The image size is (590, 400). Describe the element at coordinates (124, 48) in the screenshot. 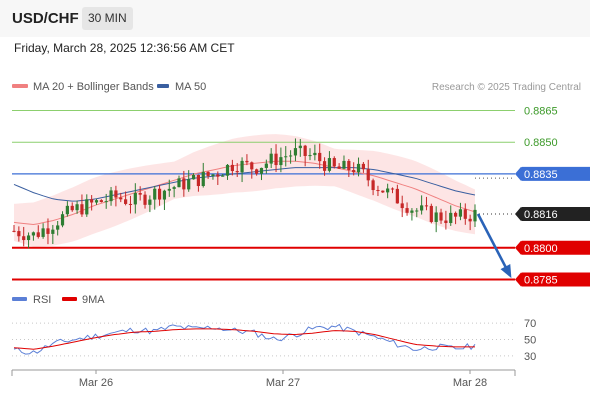

I see `timestamp: Friday, March 28, 2025 12:36:56 AM CET` at that location.